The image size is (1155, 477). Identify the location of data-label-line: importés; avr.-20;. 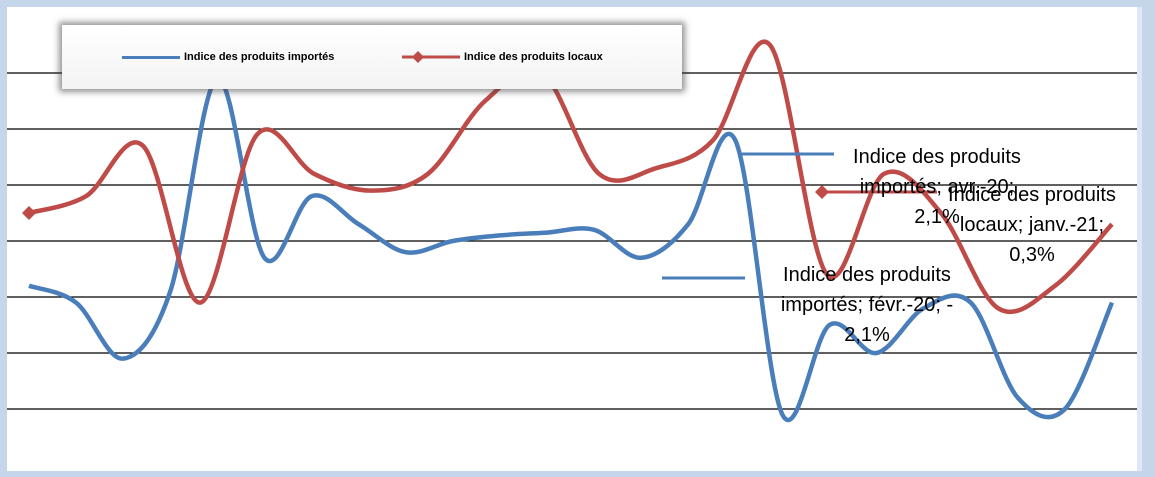
(937, 187).